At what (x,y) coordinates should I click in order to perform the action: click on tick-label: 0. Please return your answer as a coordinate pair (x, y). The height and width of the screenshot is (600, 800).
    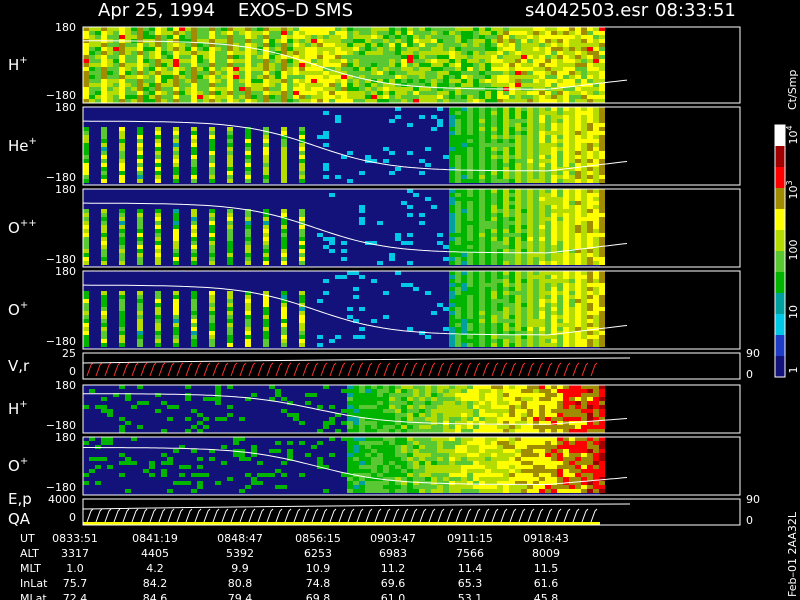
    Looking at the image, I should click on (749, 374).